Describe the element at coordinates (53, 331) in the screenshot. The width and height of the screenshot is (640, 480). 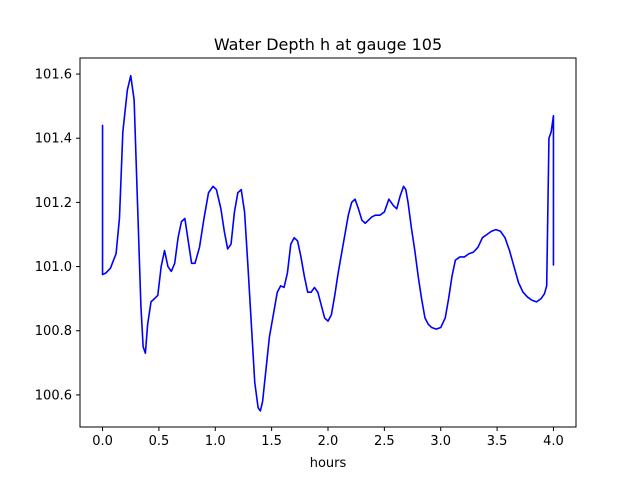
I see `y-tick-label: 100.8` at that location.